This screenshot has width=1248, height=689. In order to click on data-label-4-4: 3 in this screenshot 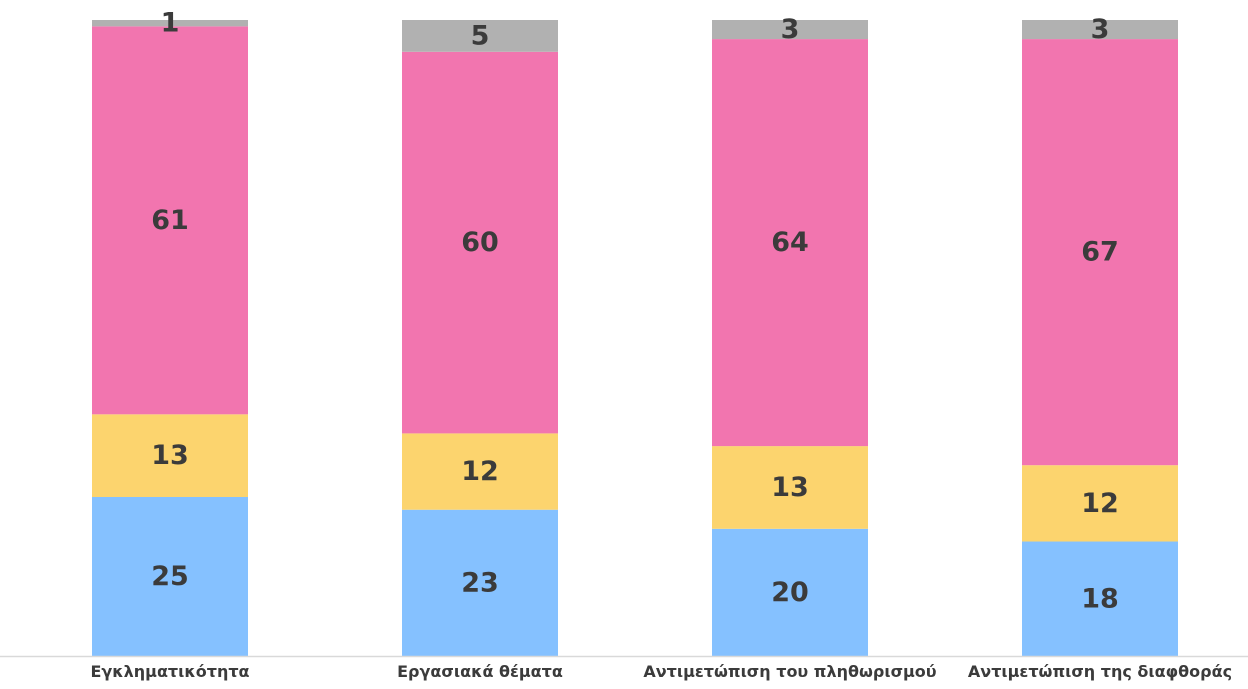, I will do `click(1100, 29)`.